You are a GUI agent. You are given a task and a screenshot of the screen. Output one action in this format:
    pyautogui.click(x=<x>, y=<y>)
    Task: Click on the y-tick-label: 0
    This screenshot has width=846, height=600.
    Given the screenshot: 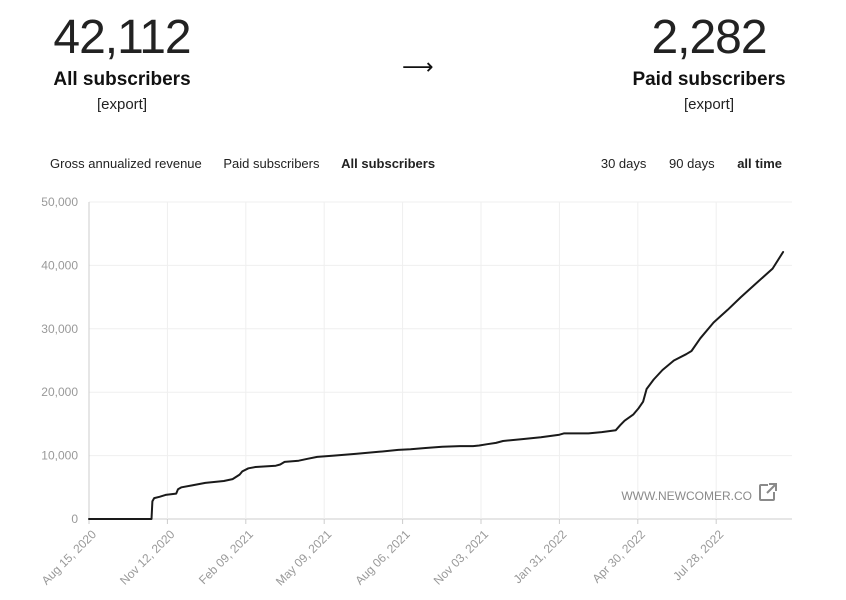 What is the action you would take?
    pyautogui.click(x=74, y=519)
    